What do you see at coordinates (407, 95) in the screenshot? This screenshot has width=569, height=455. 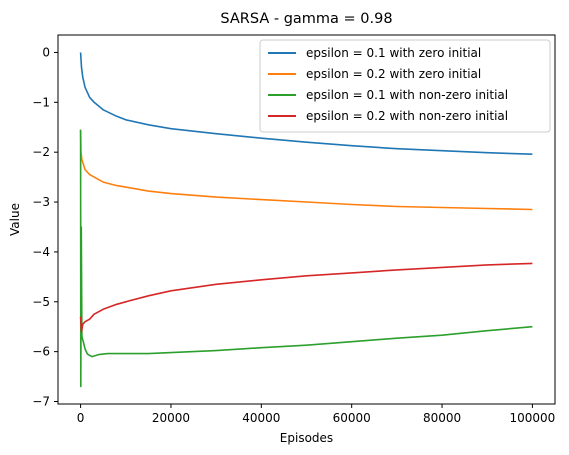 I see `legend-entry: epsilon = 0.1 with non-zero initial` at bounding box center [407, 95].